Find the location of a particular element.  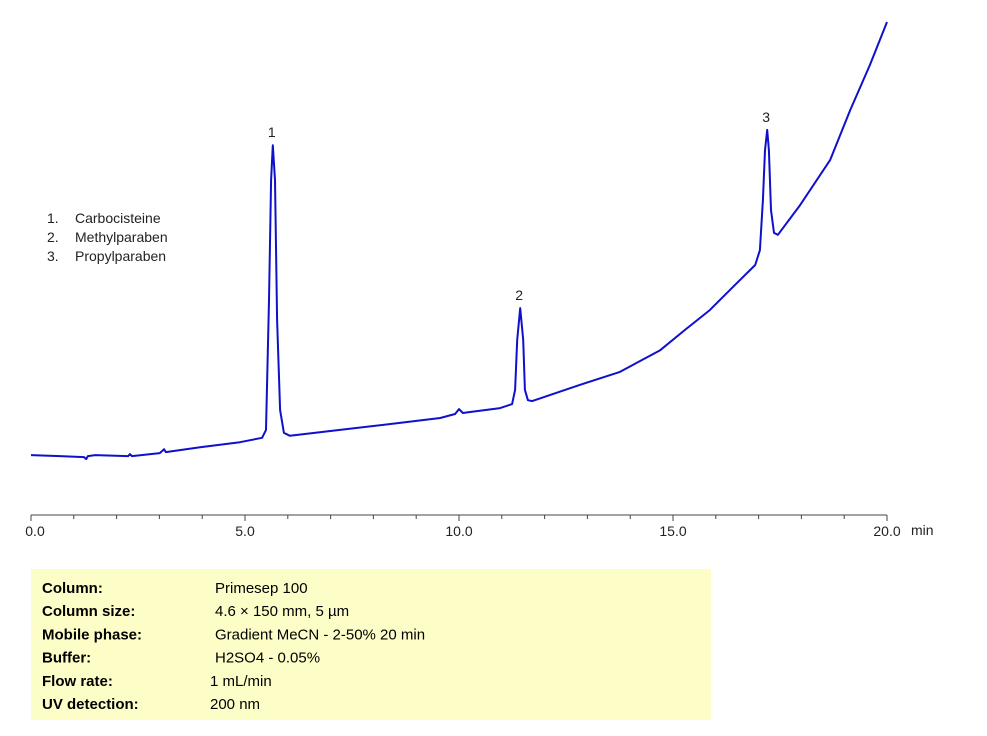

condition-value: Primesep 100 is located at coordinates (261, 588).